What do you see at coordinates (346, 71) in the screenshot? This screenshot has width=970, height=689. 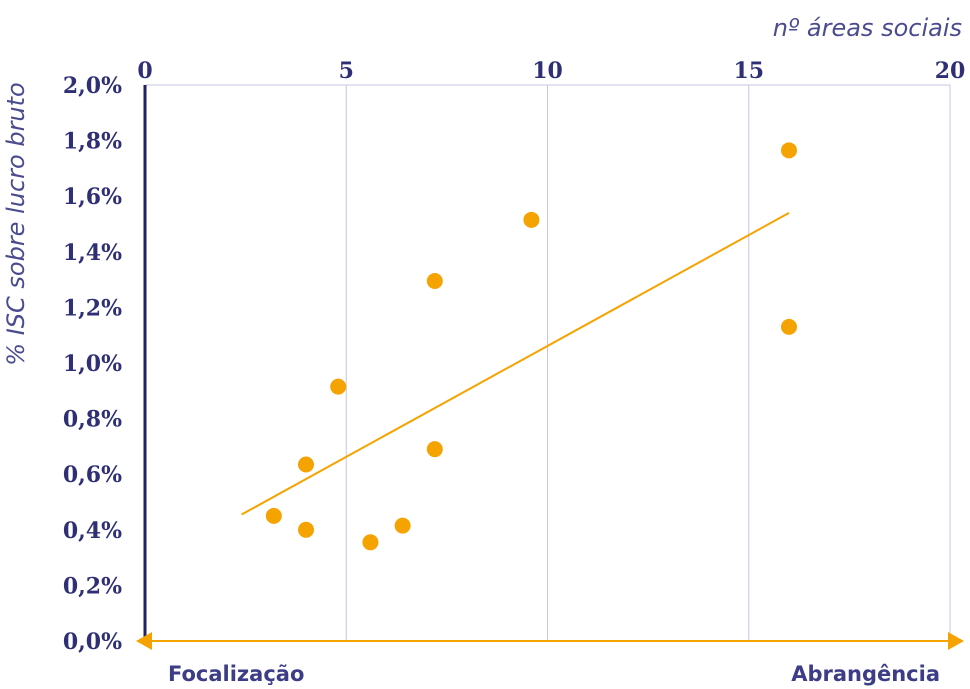 I see `x-tick-label: 5` at bounding box center [346, 71].